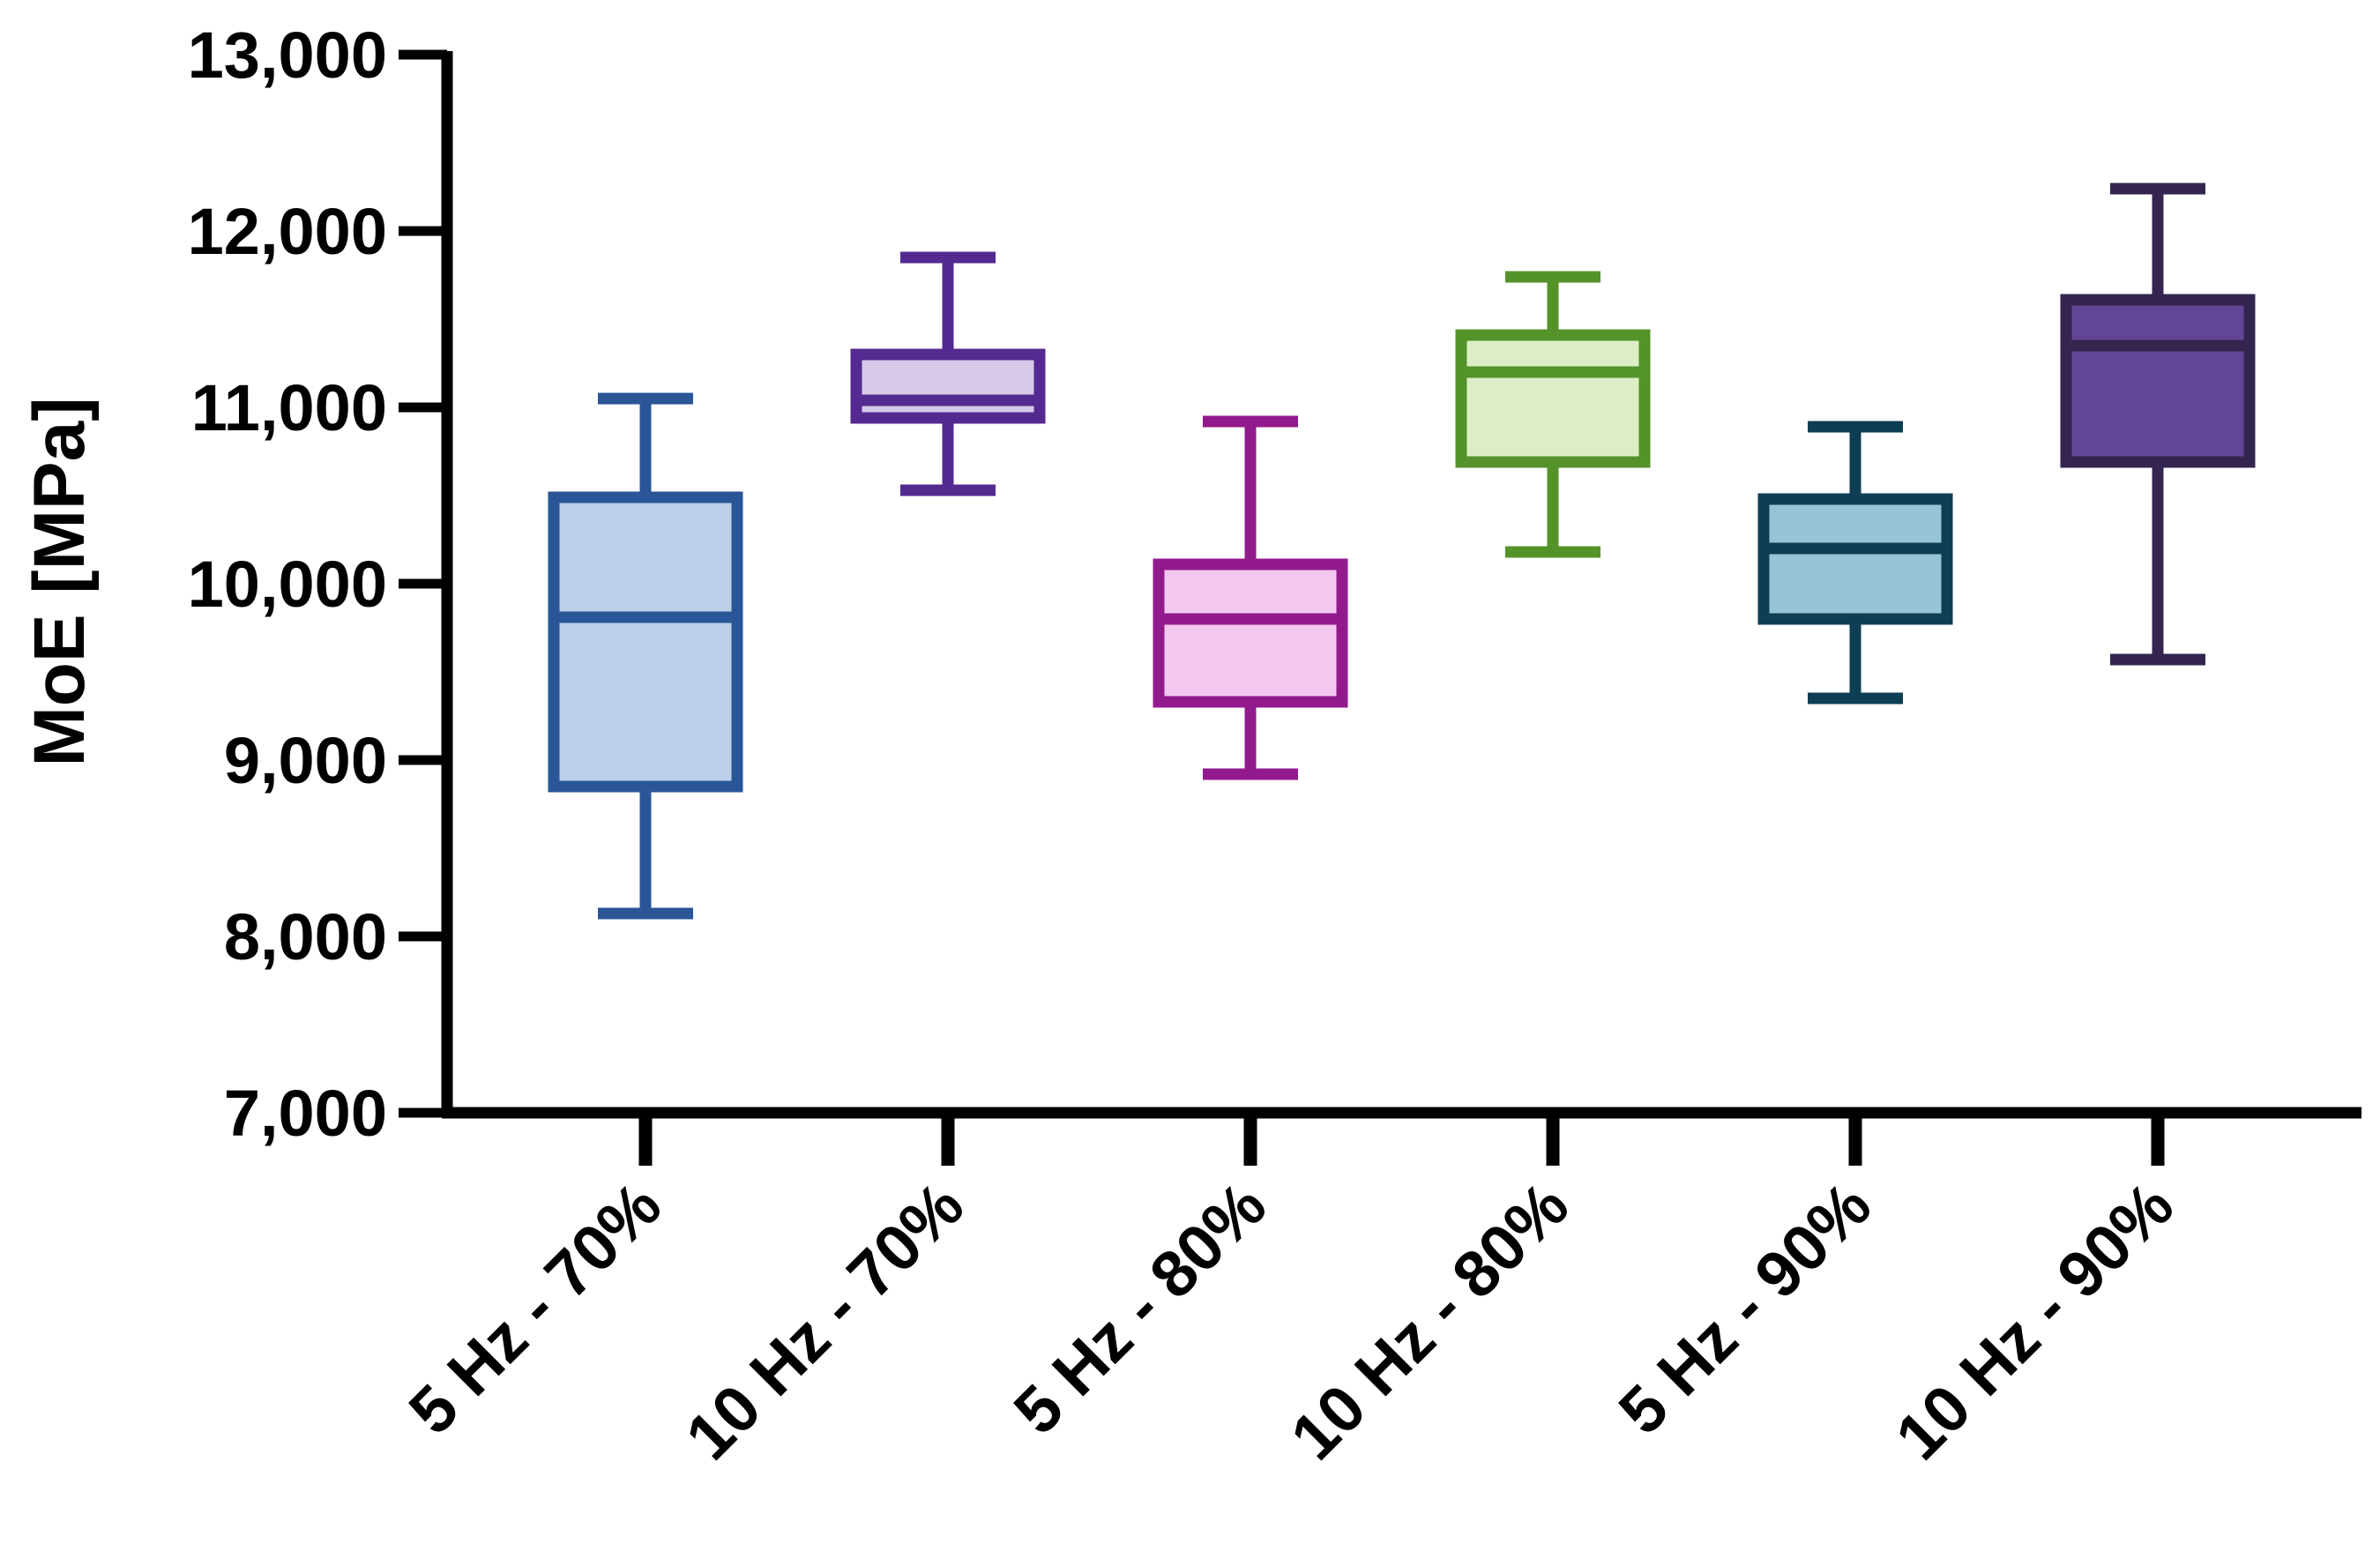  What do you see at coordinates (305, 936) in the screenshot?
I see `y-tick-label: 8,000` at bounding box center [305, 936].